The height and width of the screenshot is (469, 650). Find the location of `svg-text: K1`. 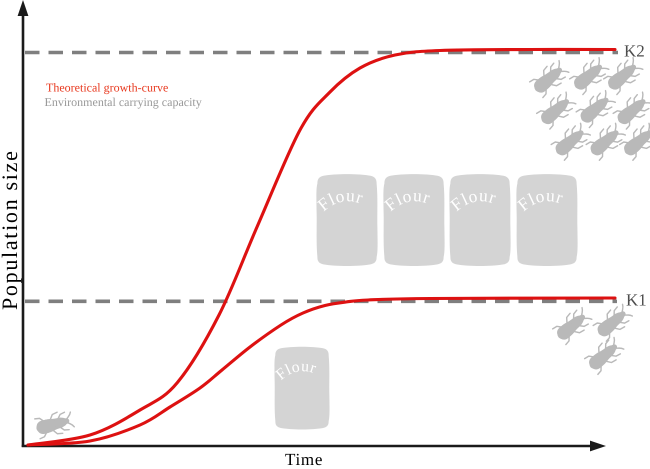

svg-text: K1 is located at coordinates (636, 300).